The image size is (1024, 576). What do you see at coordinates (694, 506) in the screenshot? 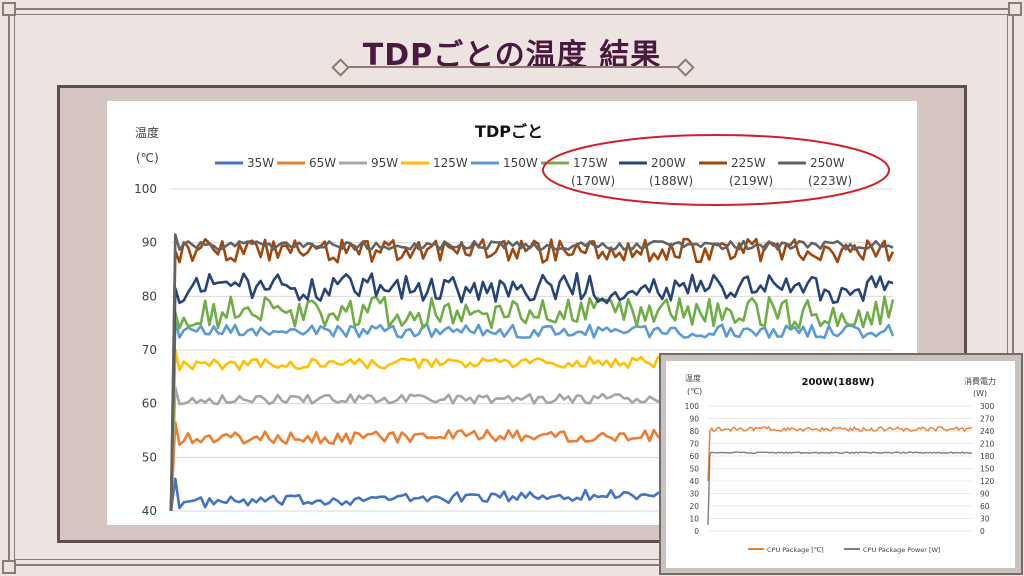
I see `inset-ytick-left: 20` at bounding box center [694, 506].